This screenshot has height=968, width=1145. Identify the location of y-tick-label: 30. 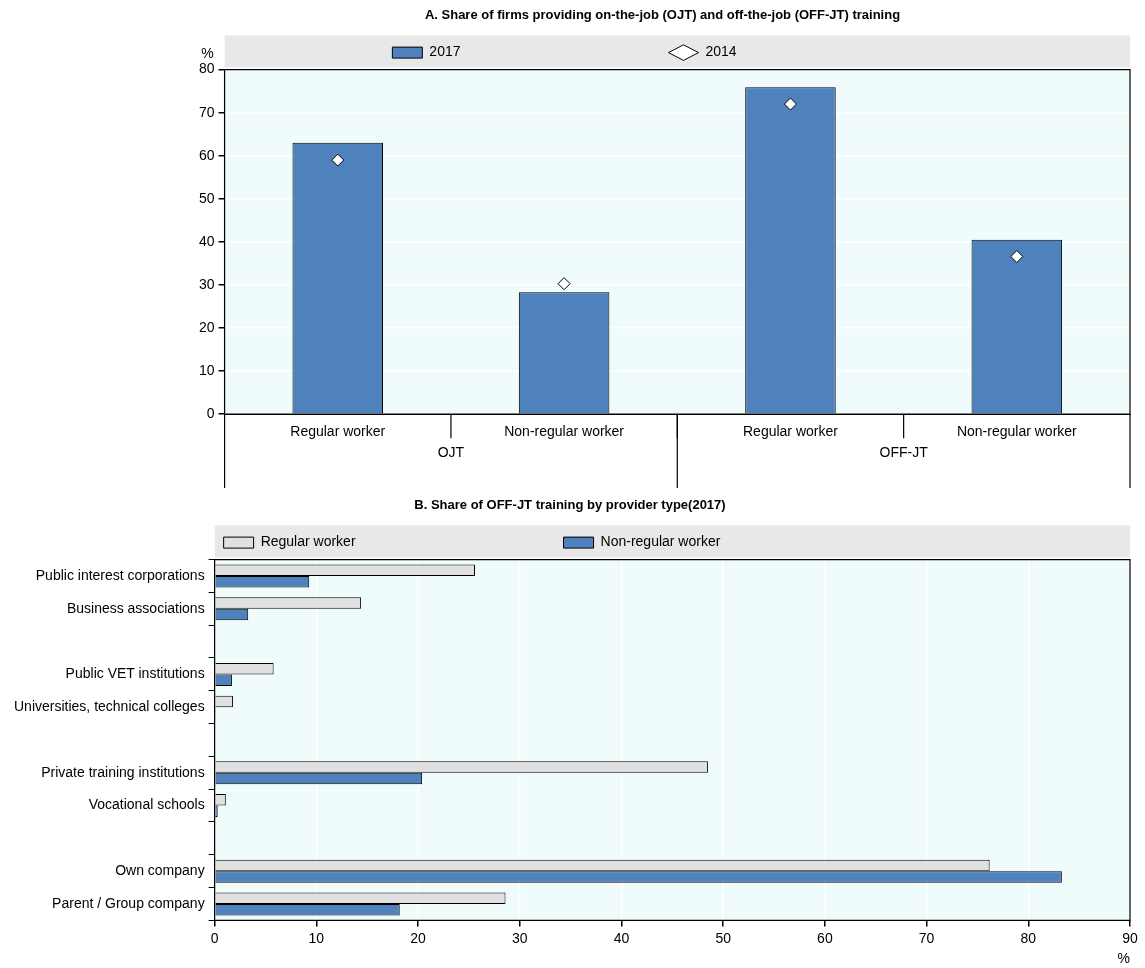
(206, 283).